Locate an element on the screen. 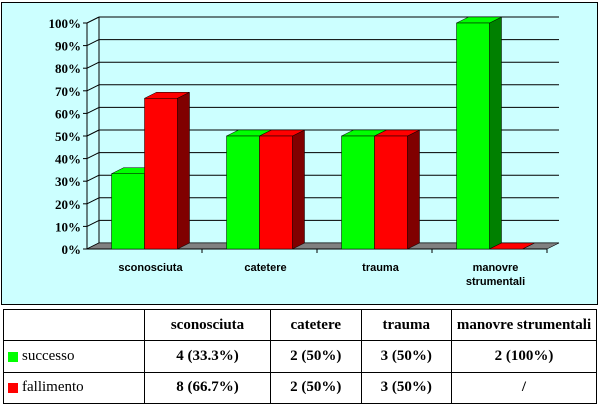 The width and height of the screenshot is (600, 406). table-header-cell: trauma is located at coordinates (406, 325).